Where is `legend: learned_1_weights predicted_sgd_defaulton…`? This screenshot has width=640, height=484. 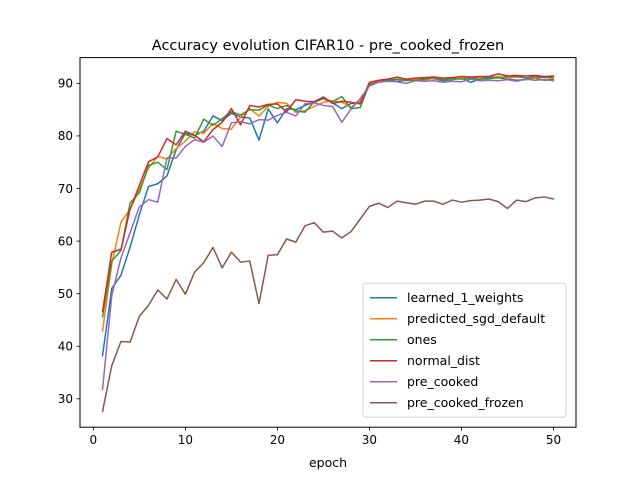 legend: learned_1_weights predicted_sgd_defaulton… is located at coordinates (464, 350).